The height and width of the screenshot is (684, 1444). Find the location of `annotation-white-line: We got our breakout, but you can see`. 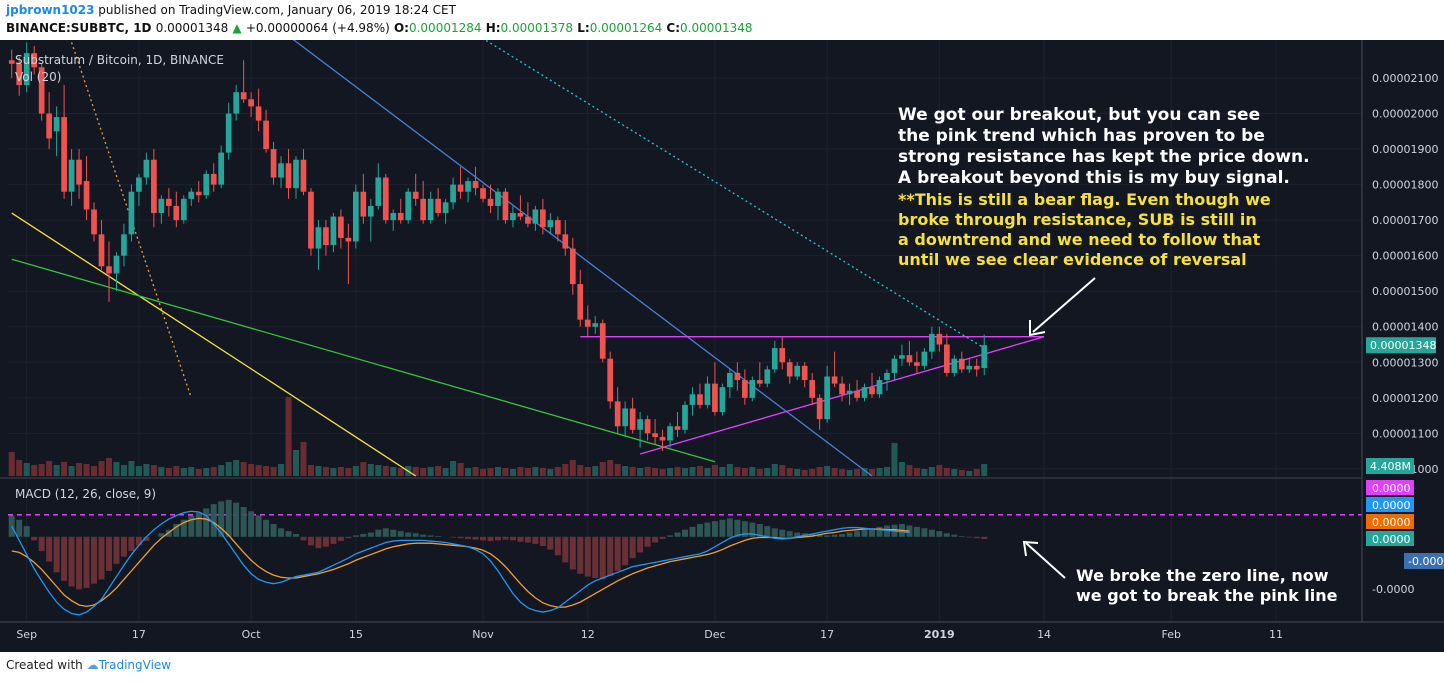

annotation-white-line: We got our breakout, but you can see is located at coordinates (1079, 115).